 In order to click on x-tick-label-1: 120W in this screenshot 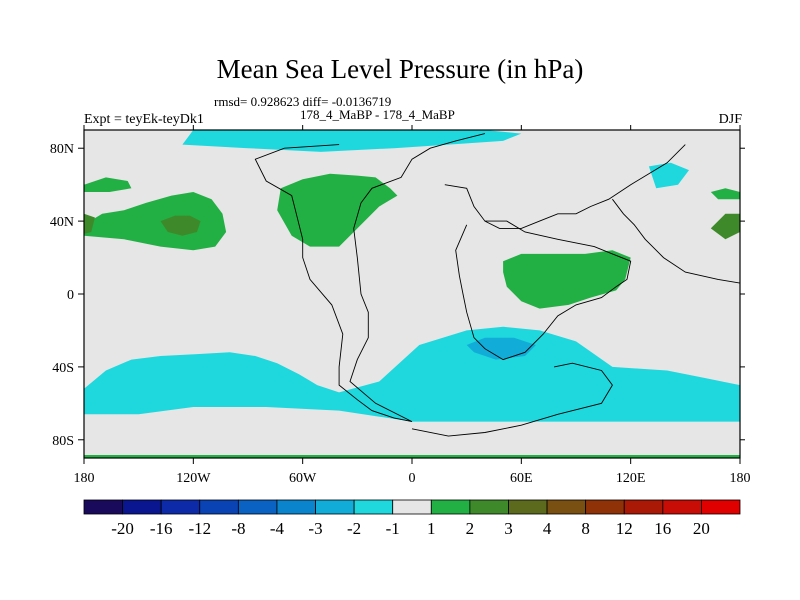, I will do `click(193, 478)`.